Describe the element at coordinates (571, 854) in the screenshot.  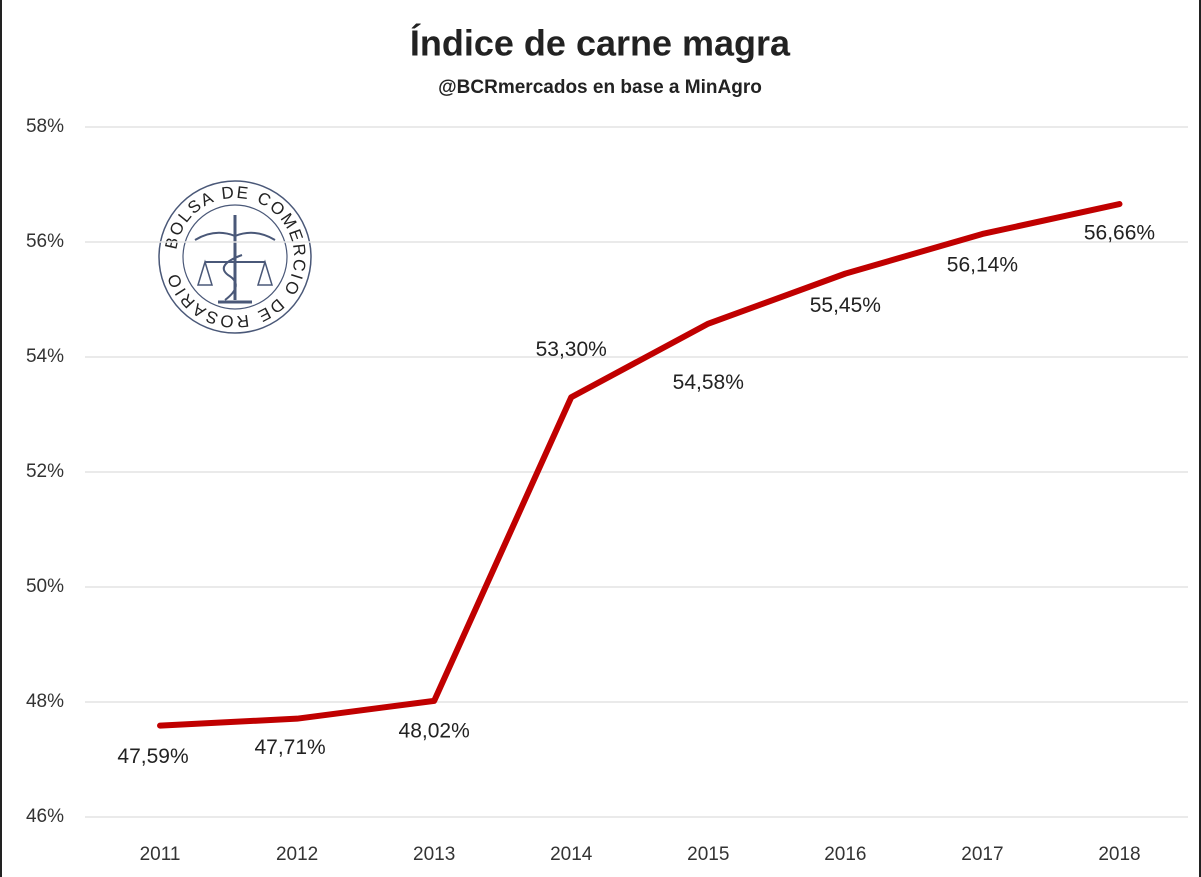
I see `x-tick-label: 2014` at that location.